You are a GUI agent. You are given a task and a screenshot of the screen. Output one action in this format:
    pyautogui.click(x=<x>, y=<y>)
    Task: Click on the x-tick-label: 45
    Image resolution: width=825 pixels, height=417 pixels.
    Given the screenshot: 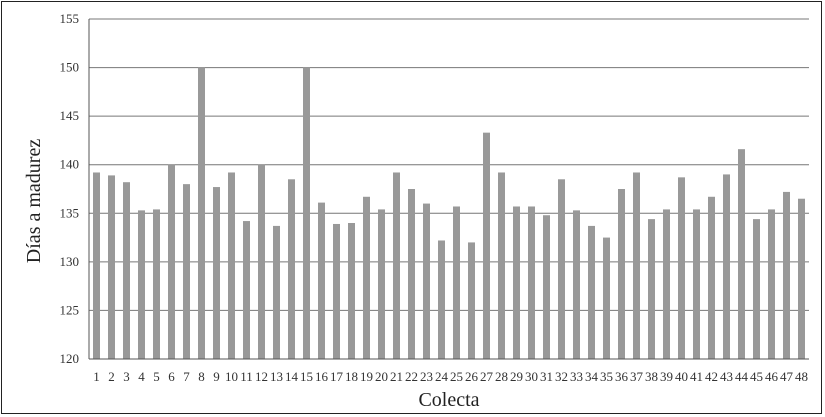 What is the action you would take?
    pyautogui.click(x=756, y=376)
    